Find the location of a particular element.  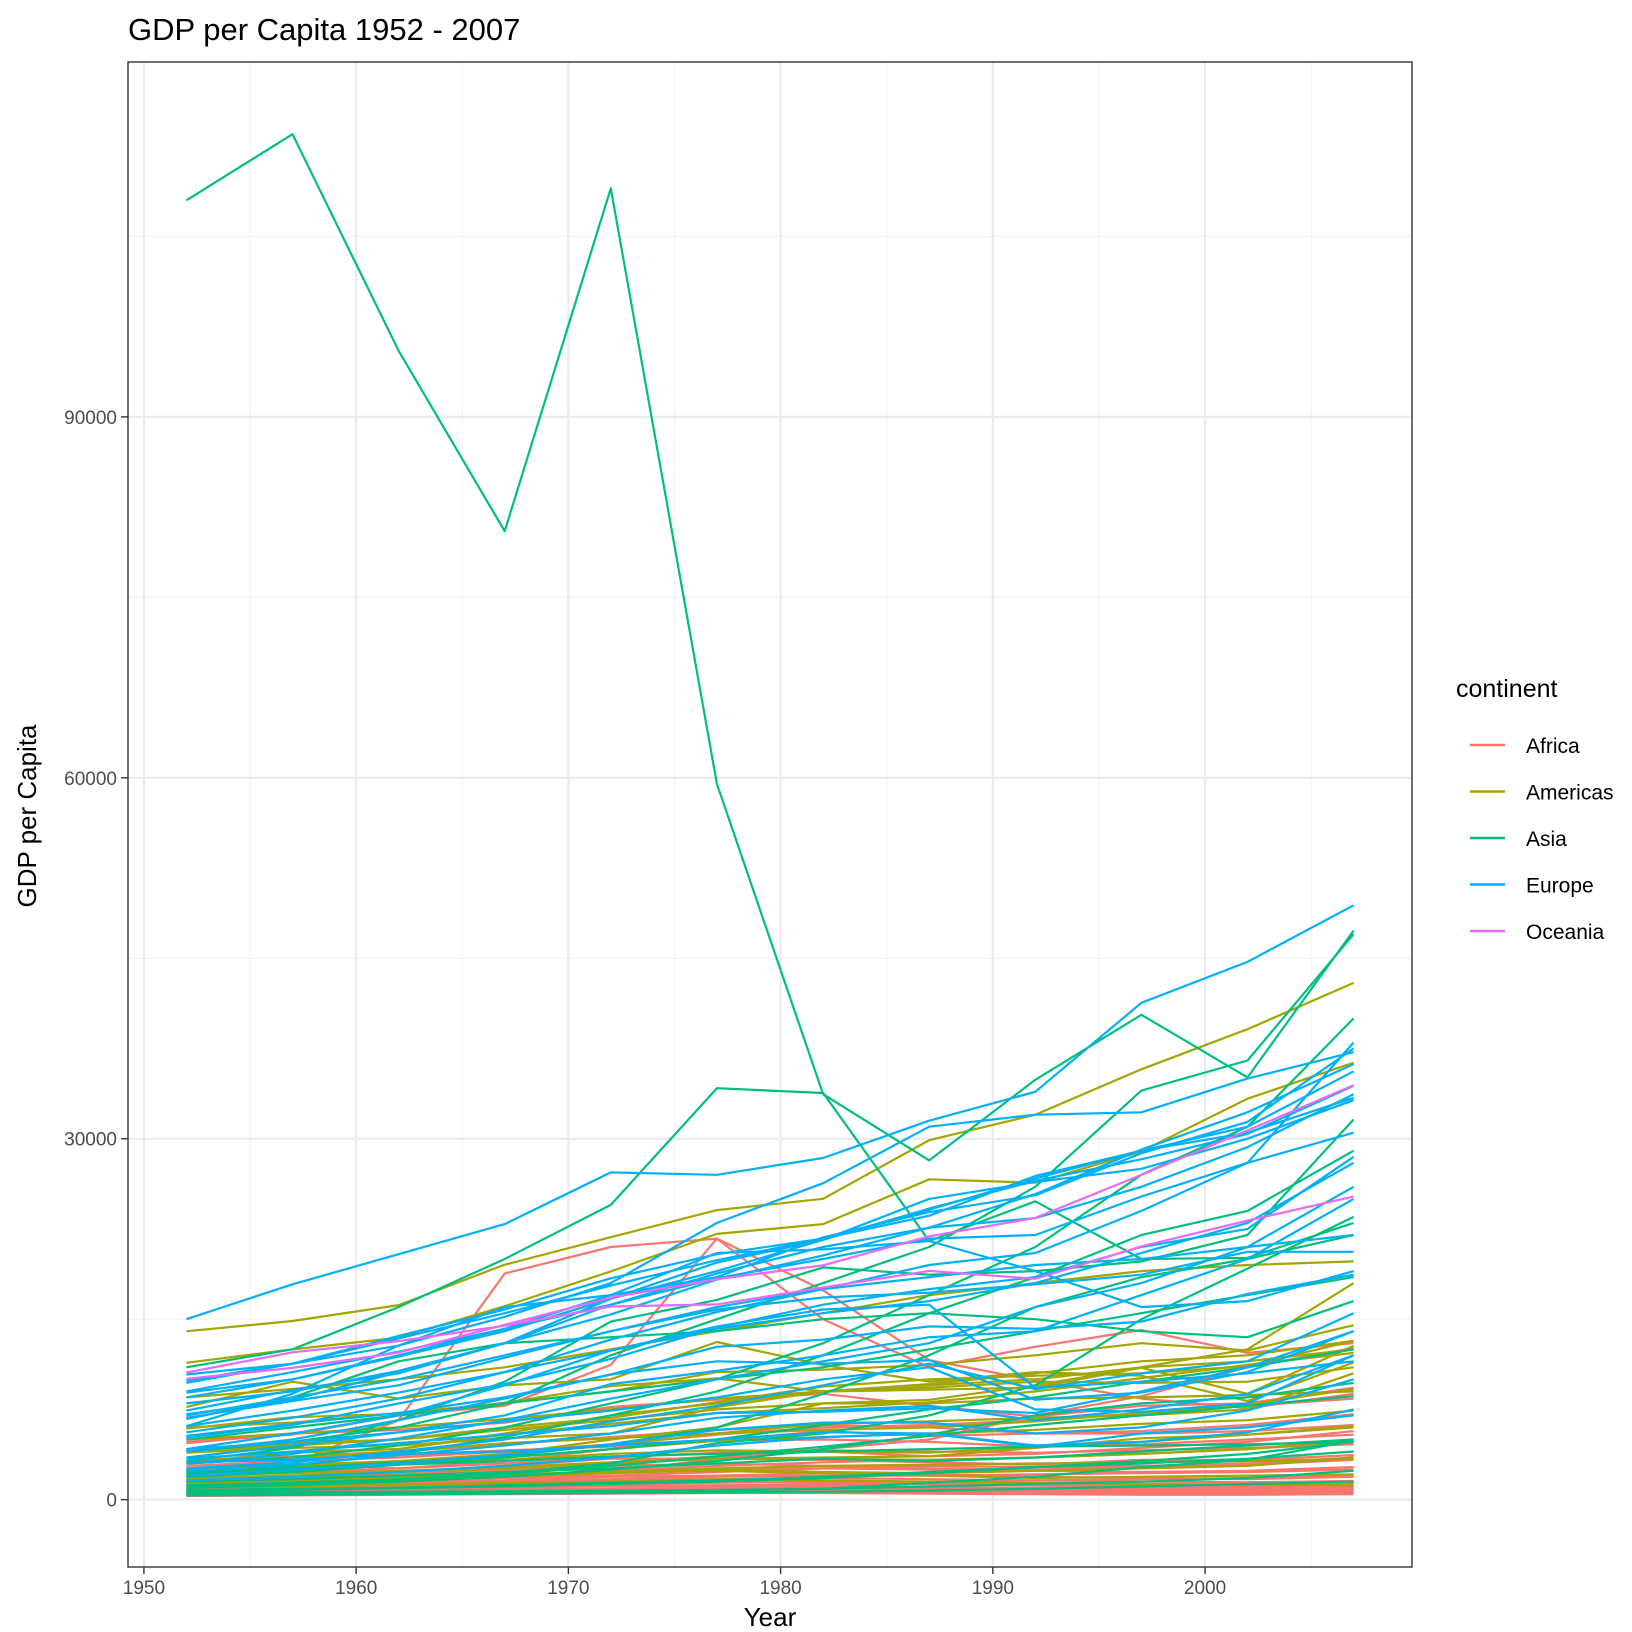

y-tick-label: 60000 is located at coordinates (90, 779).